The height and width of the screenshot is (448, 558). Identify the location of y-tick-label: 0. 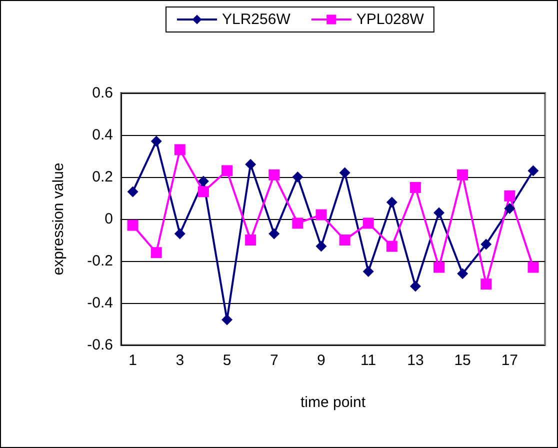
(108, 219).